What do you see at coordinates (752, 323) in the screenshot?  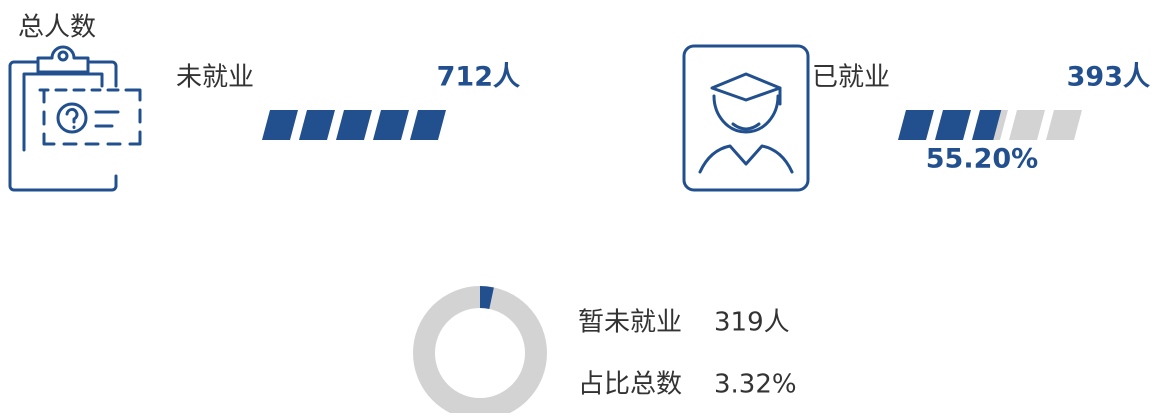 I see `pending-count: 319人` at bounding box center [752, 323].